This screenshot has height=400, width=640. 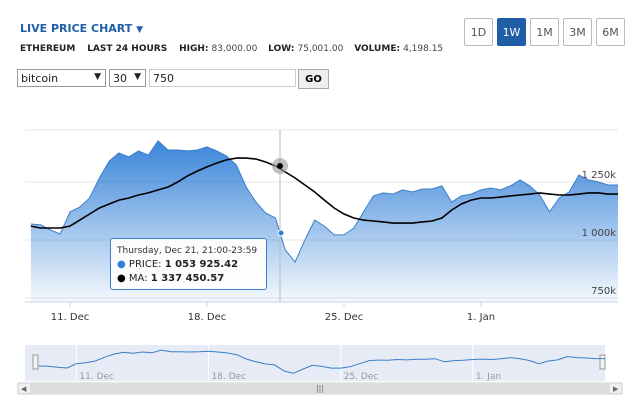 I want to click on tooltip-value: 1 053 925.42, so click(x=201, y=264).